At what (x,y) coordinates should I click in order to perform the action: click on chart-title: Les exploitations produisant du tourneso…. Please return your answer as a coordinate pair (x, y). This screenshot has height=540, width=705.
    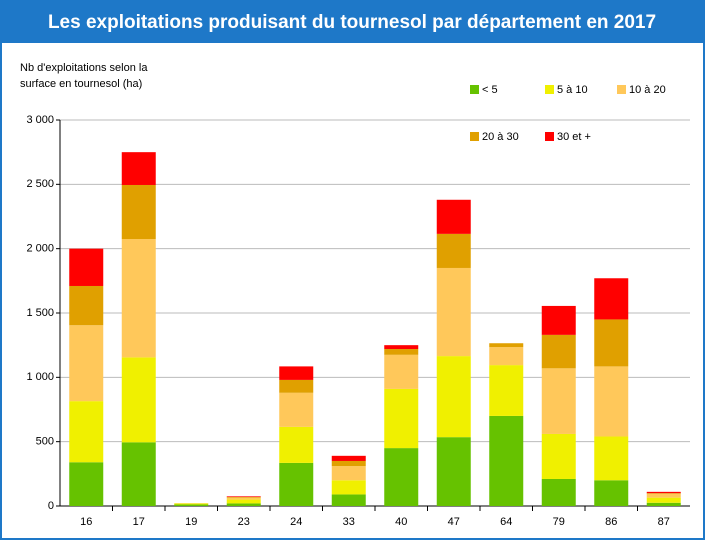
    Looking at the image, I should click on (352, 22).